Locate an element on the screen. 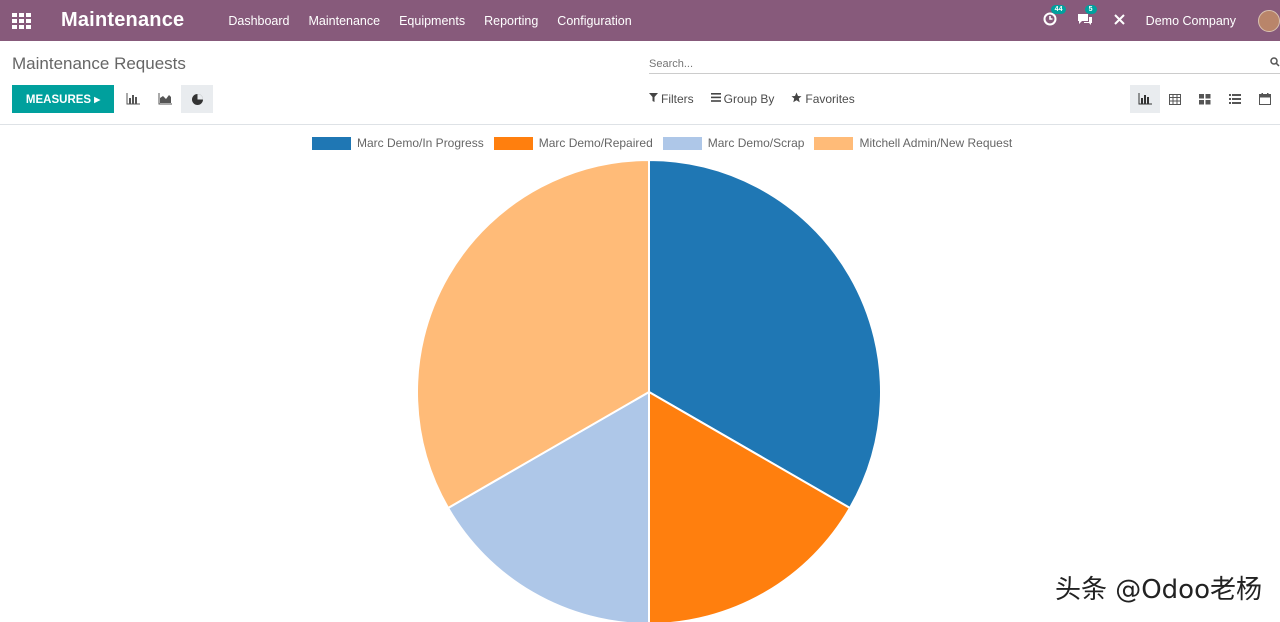  list-view-button is located at coordinates (1235, 99).